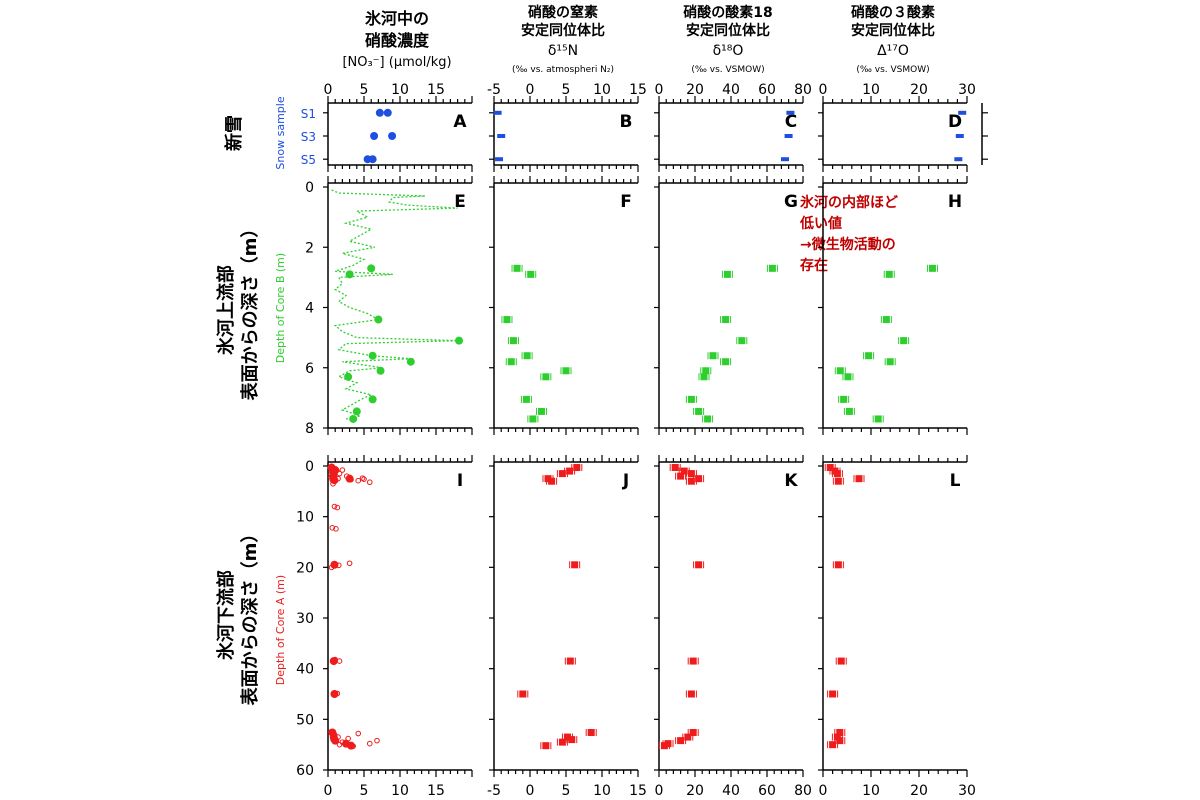 This screenshot has height=800, width=1200. What do you see at coordinates (308, 137) in the screenshot?
I see `y-tick-label: S3` at bounding box center [308, 137].